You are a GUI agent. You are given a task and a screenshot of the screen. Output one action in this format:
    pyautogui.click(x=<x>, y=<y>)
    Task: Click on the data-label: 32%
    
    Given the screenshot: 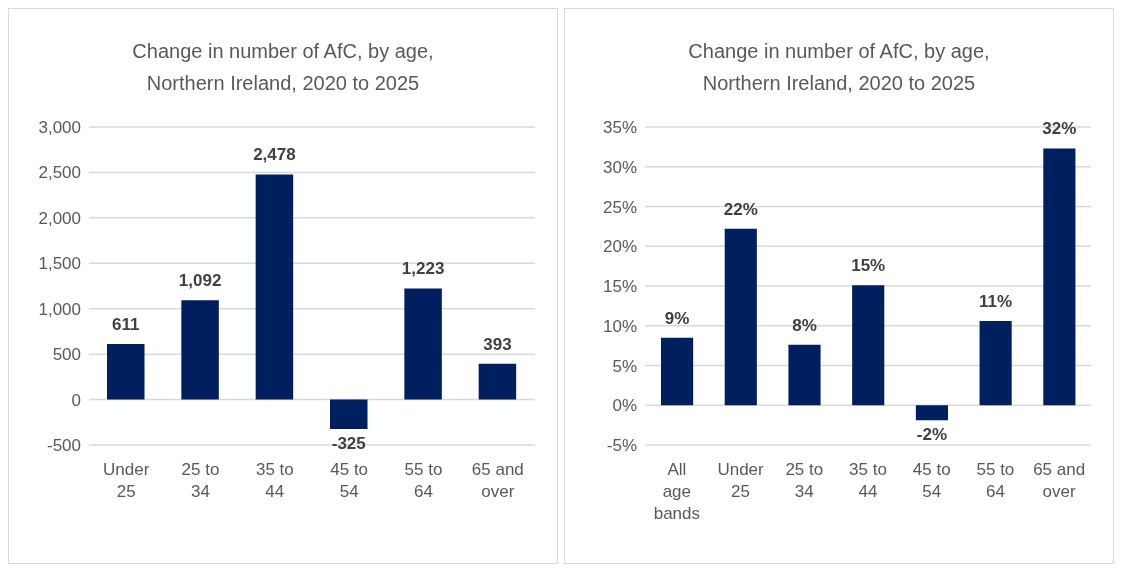 What is the action you would take?
    pyautogui.click(x=1059, y=129)
    